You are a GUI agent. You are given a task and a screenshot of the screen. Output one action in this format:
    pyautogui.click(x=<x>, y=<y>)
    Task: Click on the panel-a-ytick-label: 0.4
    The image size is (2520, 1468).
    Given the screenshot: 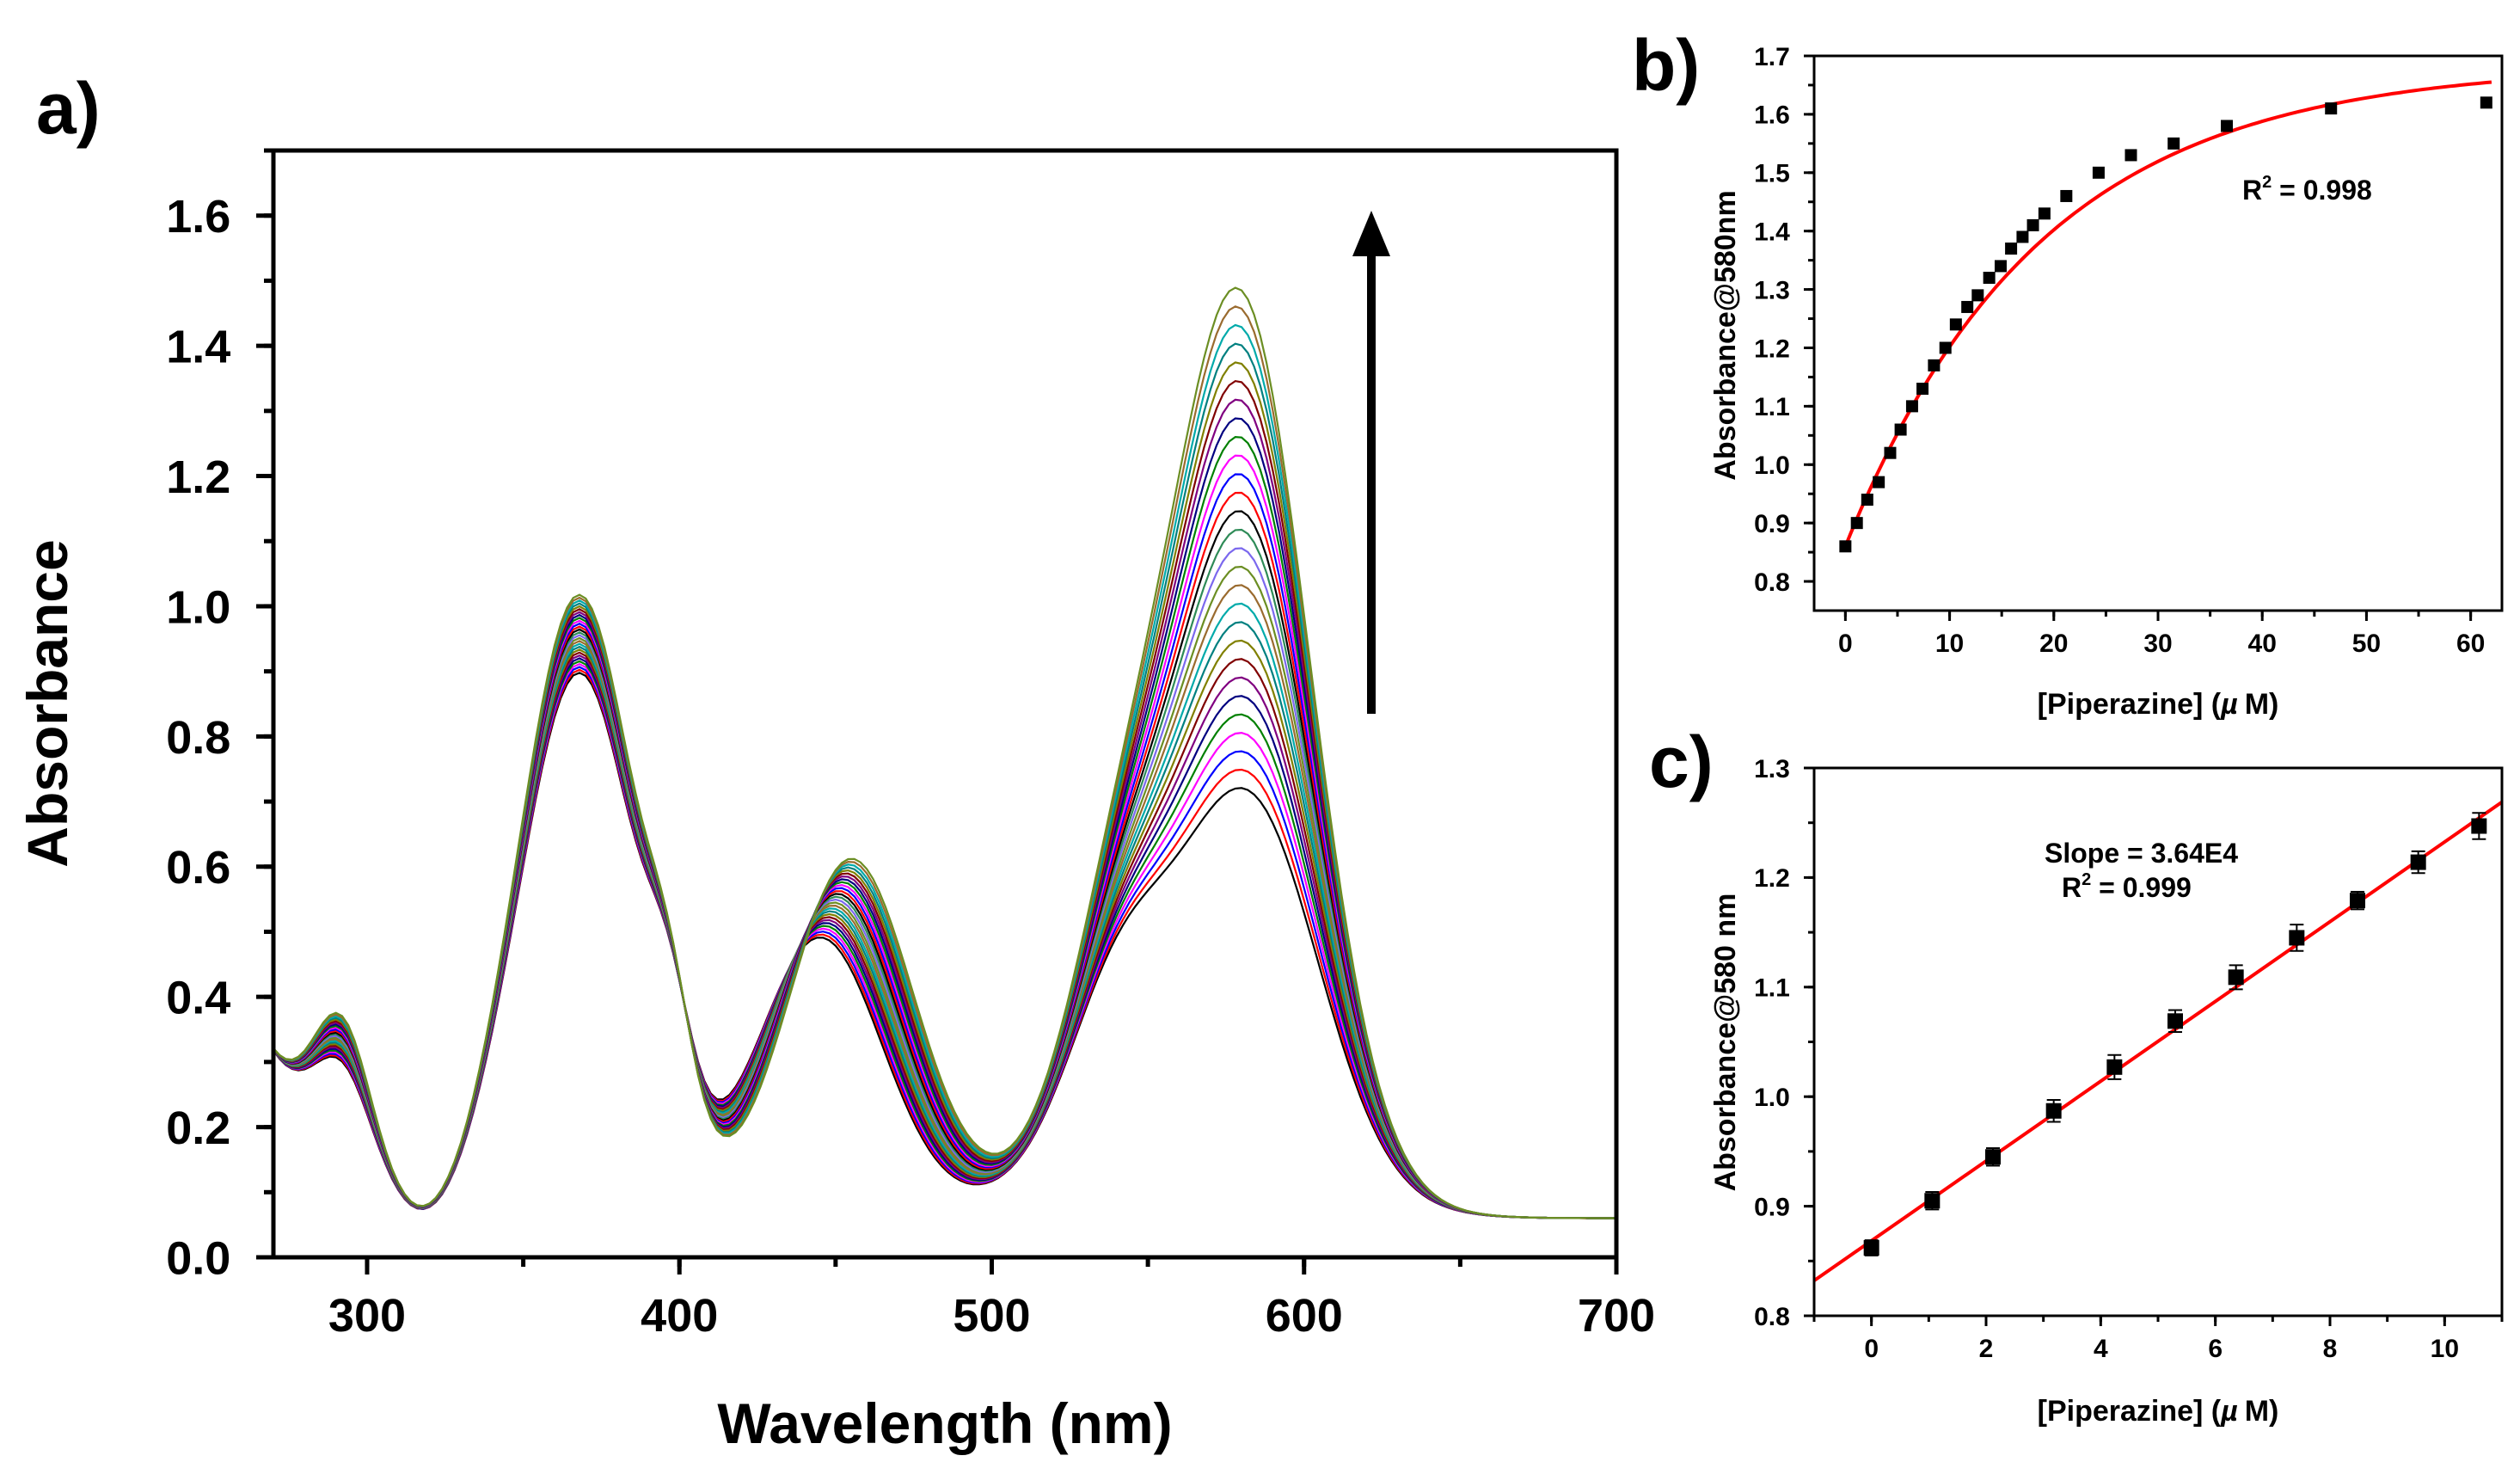 What is the action you would take?
    pyautogui.click(x=198, y=999)
    